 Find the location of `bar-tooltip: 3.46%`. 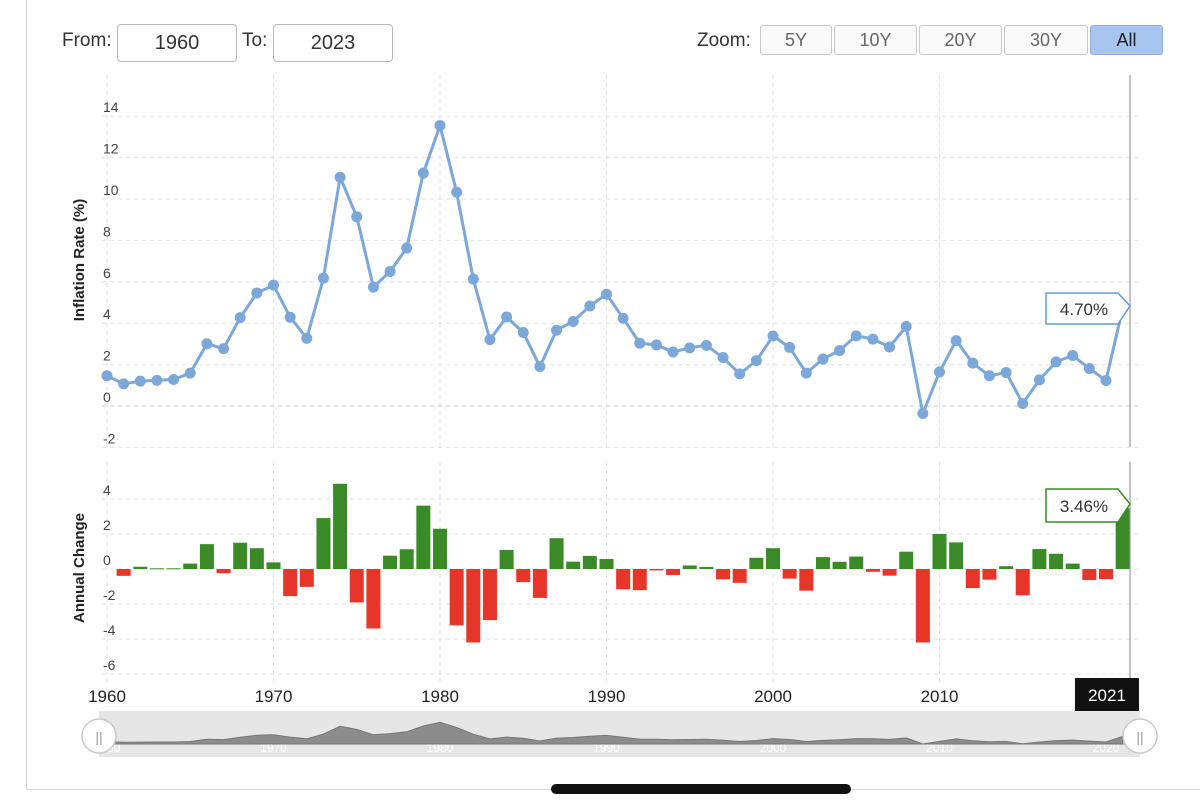

bar-tooltip: 3.46% is located at coordinates (1088, 505).